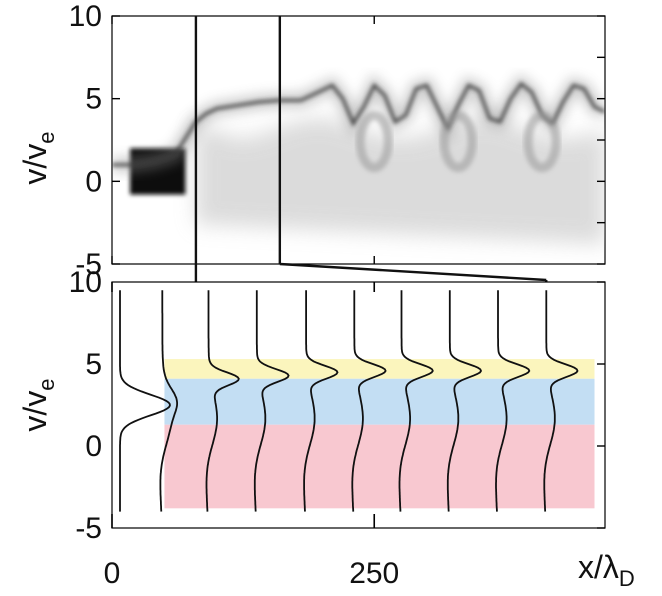  Describe the element at coordinates (374, 573) in the screenshot. I see `bottom-x-tick-label: 250` at that location.